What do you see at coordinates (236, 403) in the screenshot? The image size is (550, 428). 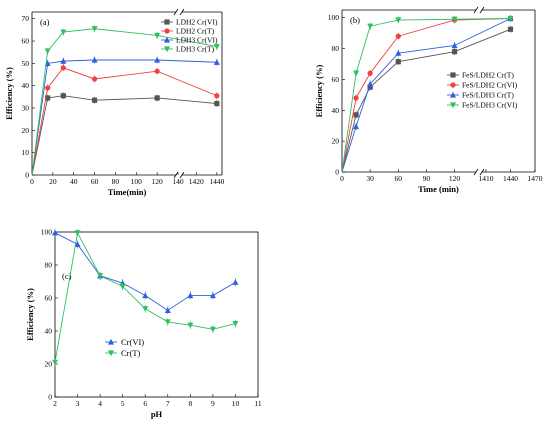 I see `x-tick-label: 10` at bounding box center [236, 403].